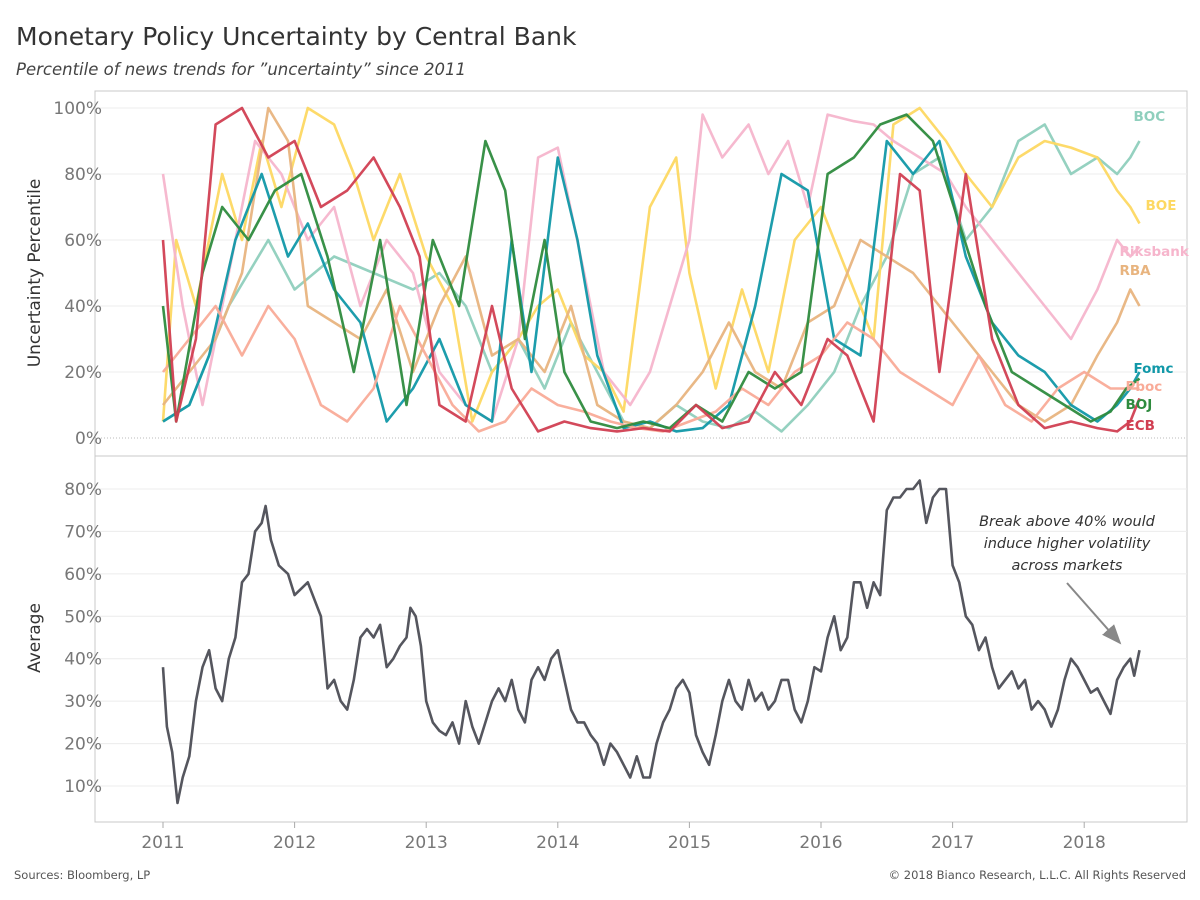  Describe the element at coordinates (1149, 117) in the screenshot. I see `series-label-boc: BOC` at that location.